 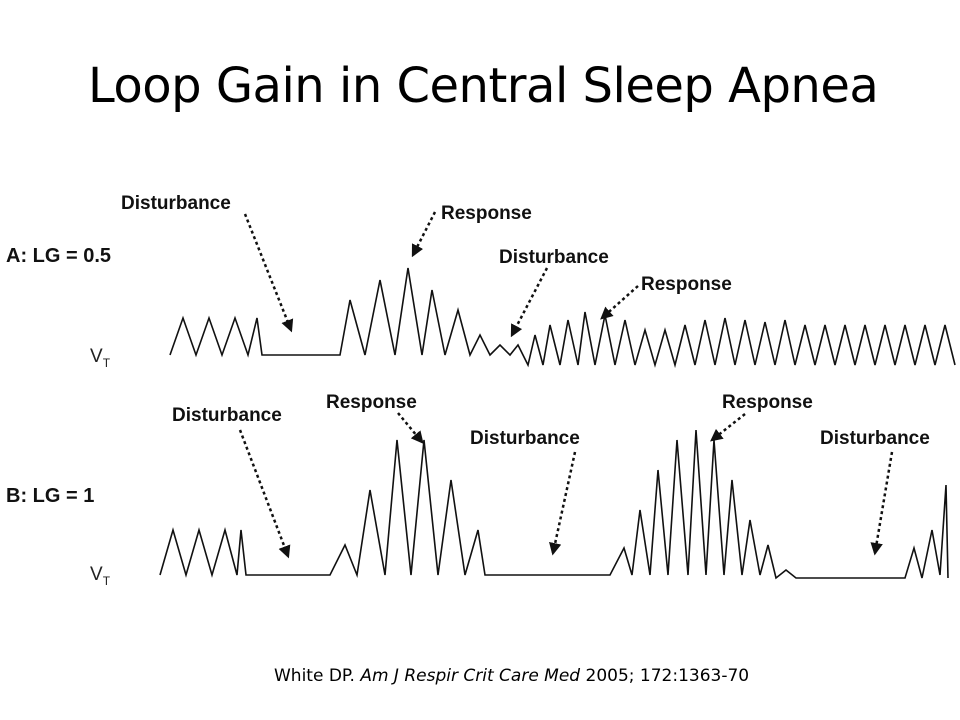 I want to click on panel-b-response-1: Response, so click(x=371, y=402).